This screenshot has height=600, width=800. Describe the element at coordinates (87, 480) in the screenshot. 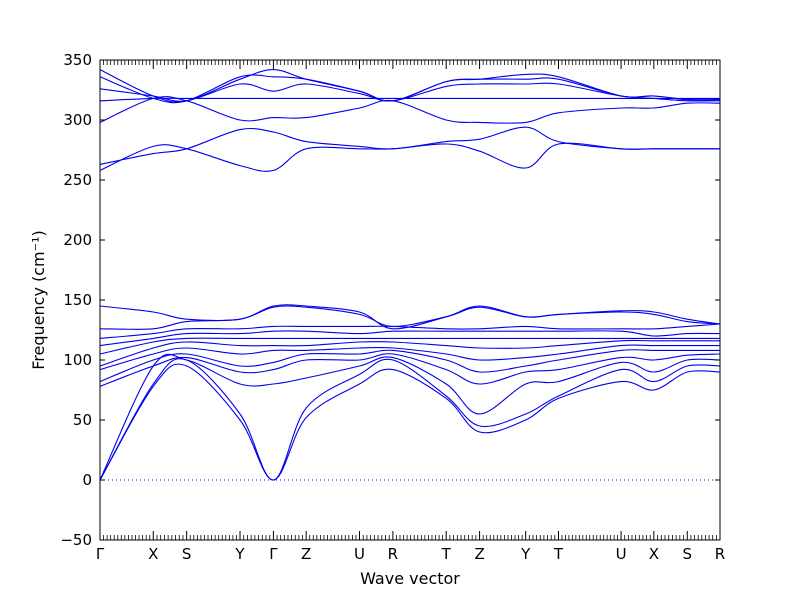

I see `y-tick-label: 0` at that location.